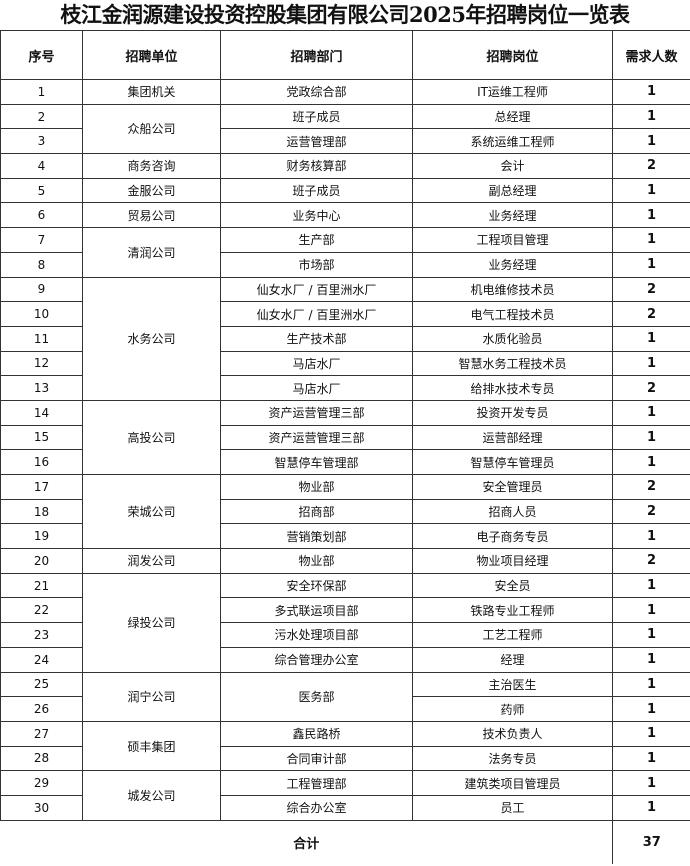  I want to click on recruiting-department: 招商部, so click(316, 511).